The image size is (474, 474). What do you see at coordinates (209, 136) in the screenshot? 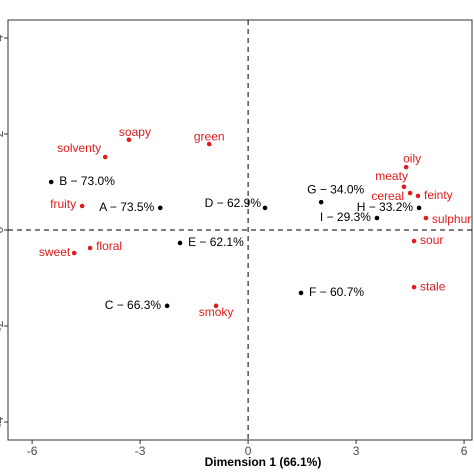
I see `point-label: green` at bounding box center [209, 136].